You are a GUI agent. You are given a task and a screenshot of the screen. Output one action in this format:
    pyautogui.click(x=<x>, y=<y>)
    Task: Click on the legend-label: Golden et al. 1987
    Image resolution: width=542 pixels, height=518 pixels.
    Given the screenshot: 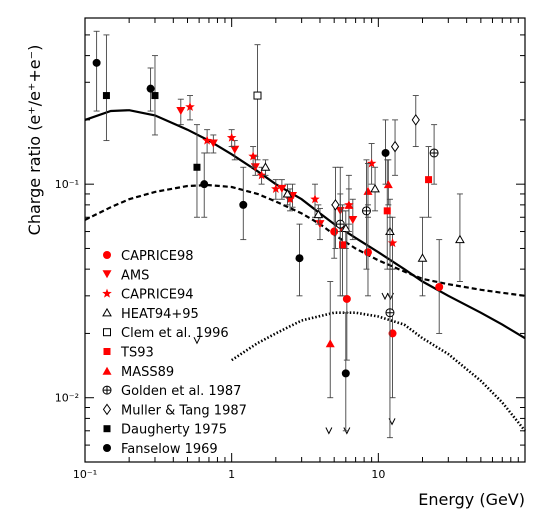 What is the action you would take?
    pyautogui.click(x=181, y=391)
    